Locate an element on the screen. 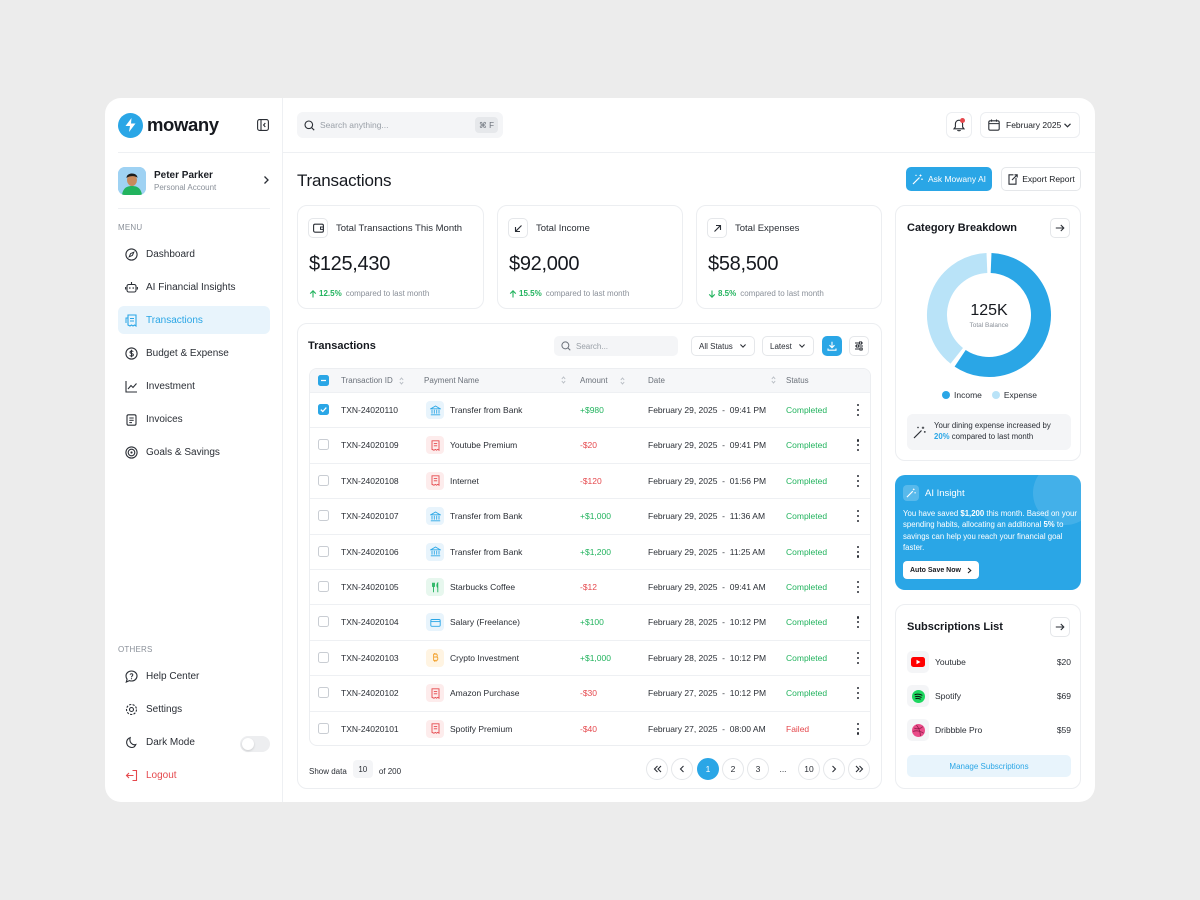  page-button-2: 2 is located at coordinates (733, 769).